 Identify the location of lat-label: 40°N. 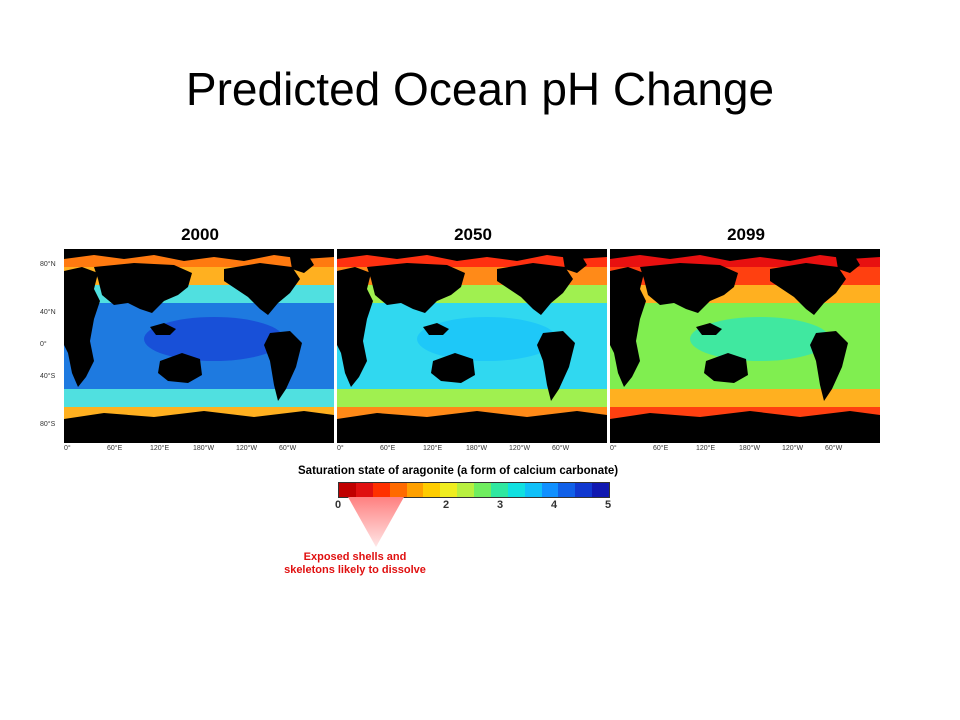
(48, 312).